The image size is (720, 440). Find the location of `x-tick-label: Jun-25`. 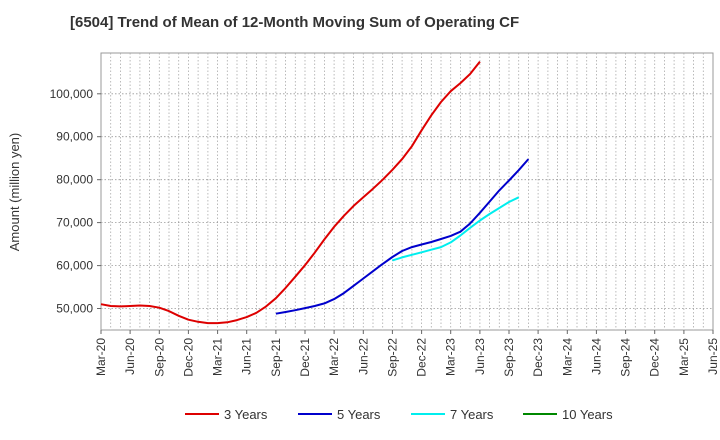

x-tick-label: Jun-25 is located at coordinates (713, 356).